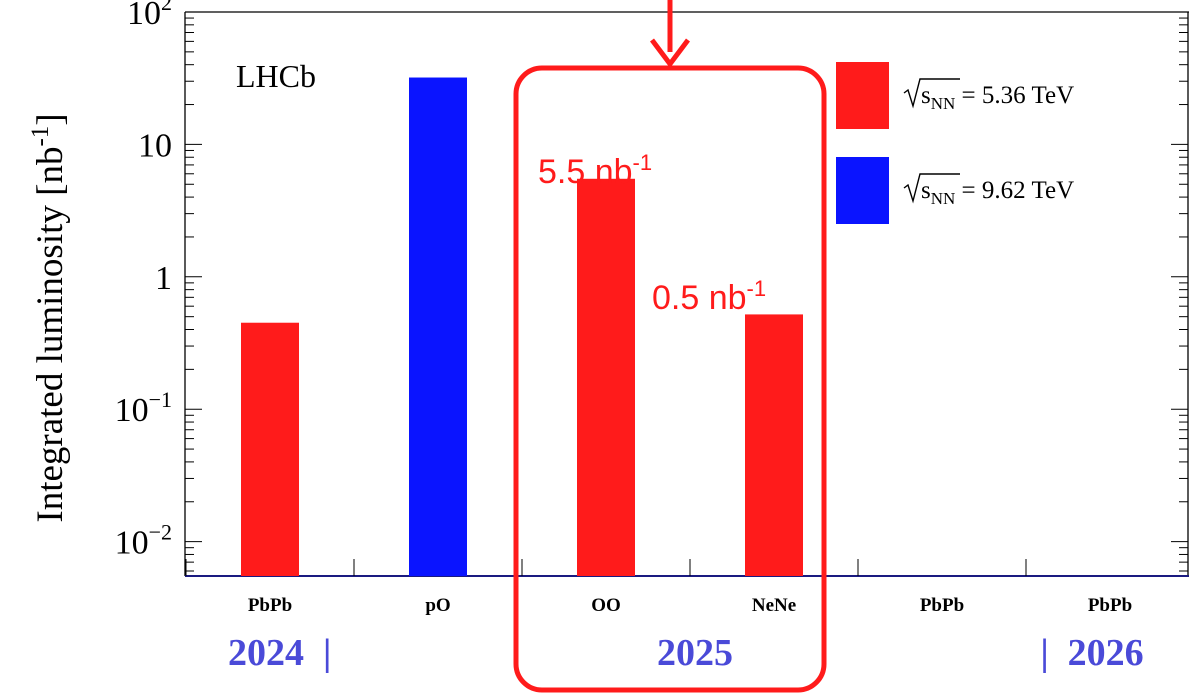  Describe the element at coordinates (50, 119) in the screenshot. I see `y-axis-title-end: ]` at that location.